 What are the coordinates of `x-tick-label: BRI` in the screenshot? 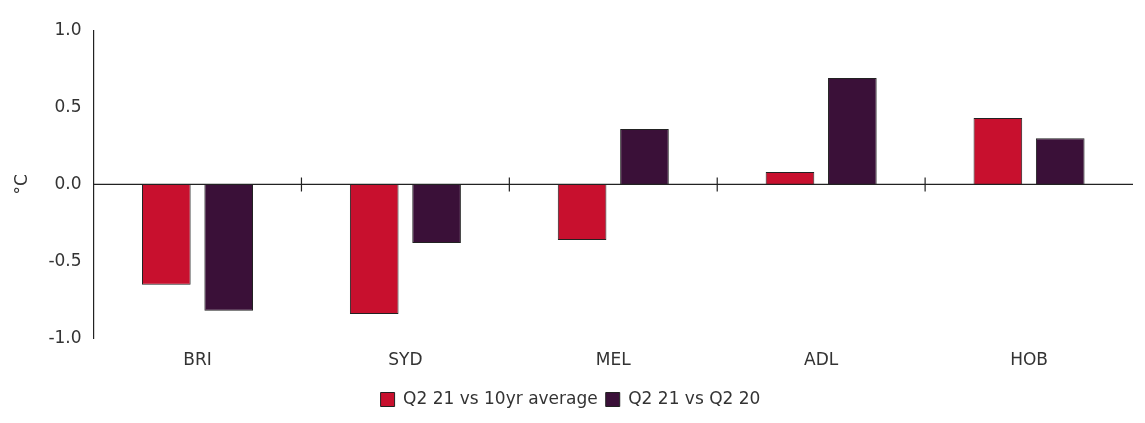 It's located at (197, 359).